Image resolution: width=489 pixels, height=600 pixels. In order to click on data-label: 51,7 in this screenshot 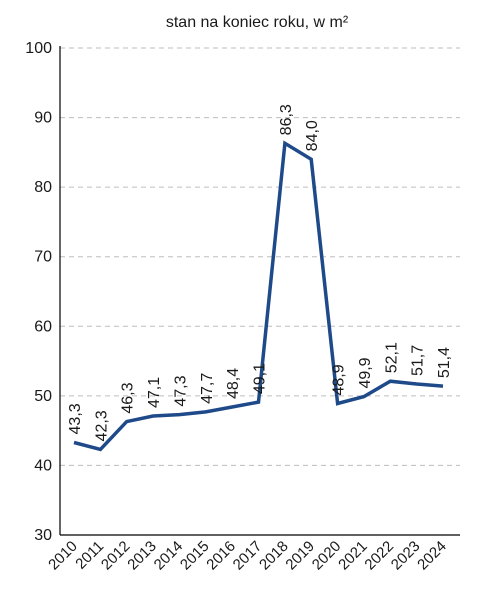, I will do `click(418, 360)`.